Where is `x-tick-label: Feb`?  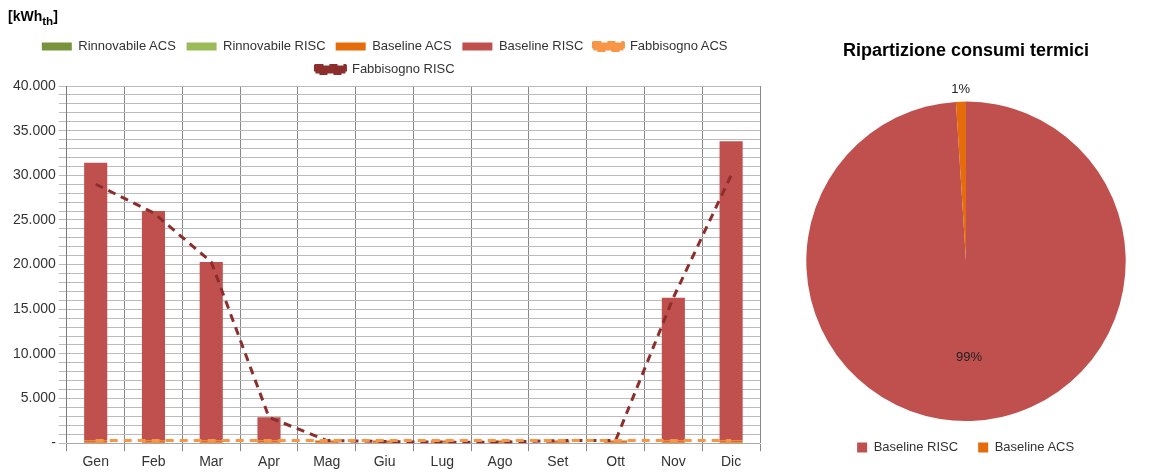
x-tick-label: Feb is located at coordinates (153, 461).